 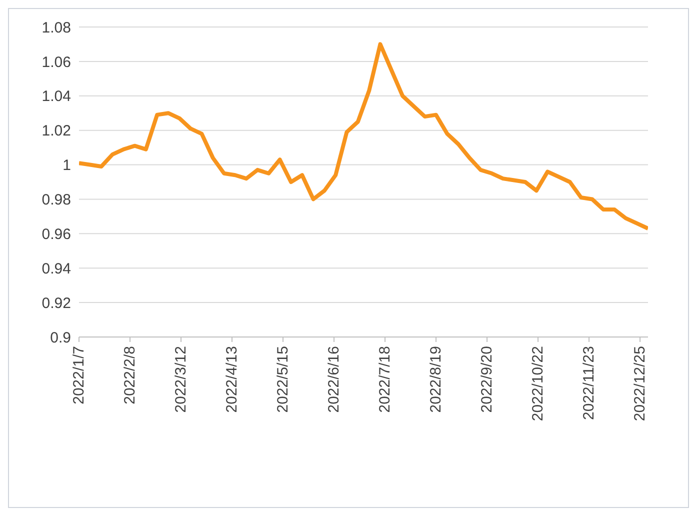 What do you see at coordinates (60, 337) in the screenshot?
I see `y-tick-label: 0.9` at bounding box center [60, 337].